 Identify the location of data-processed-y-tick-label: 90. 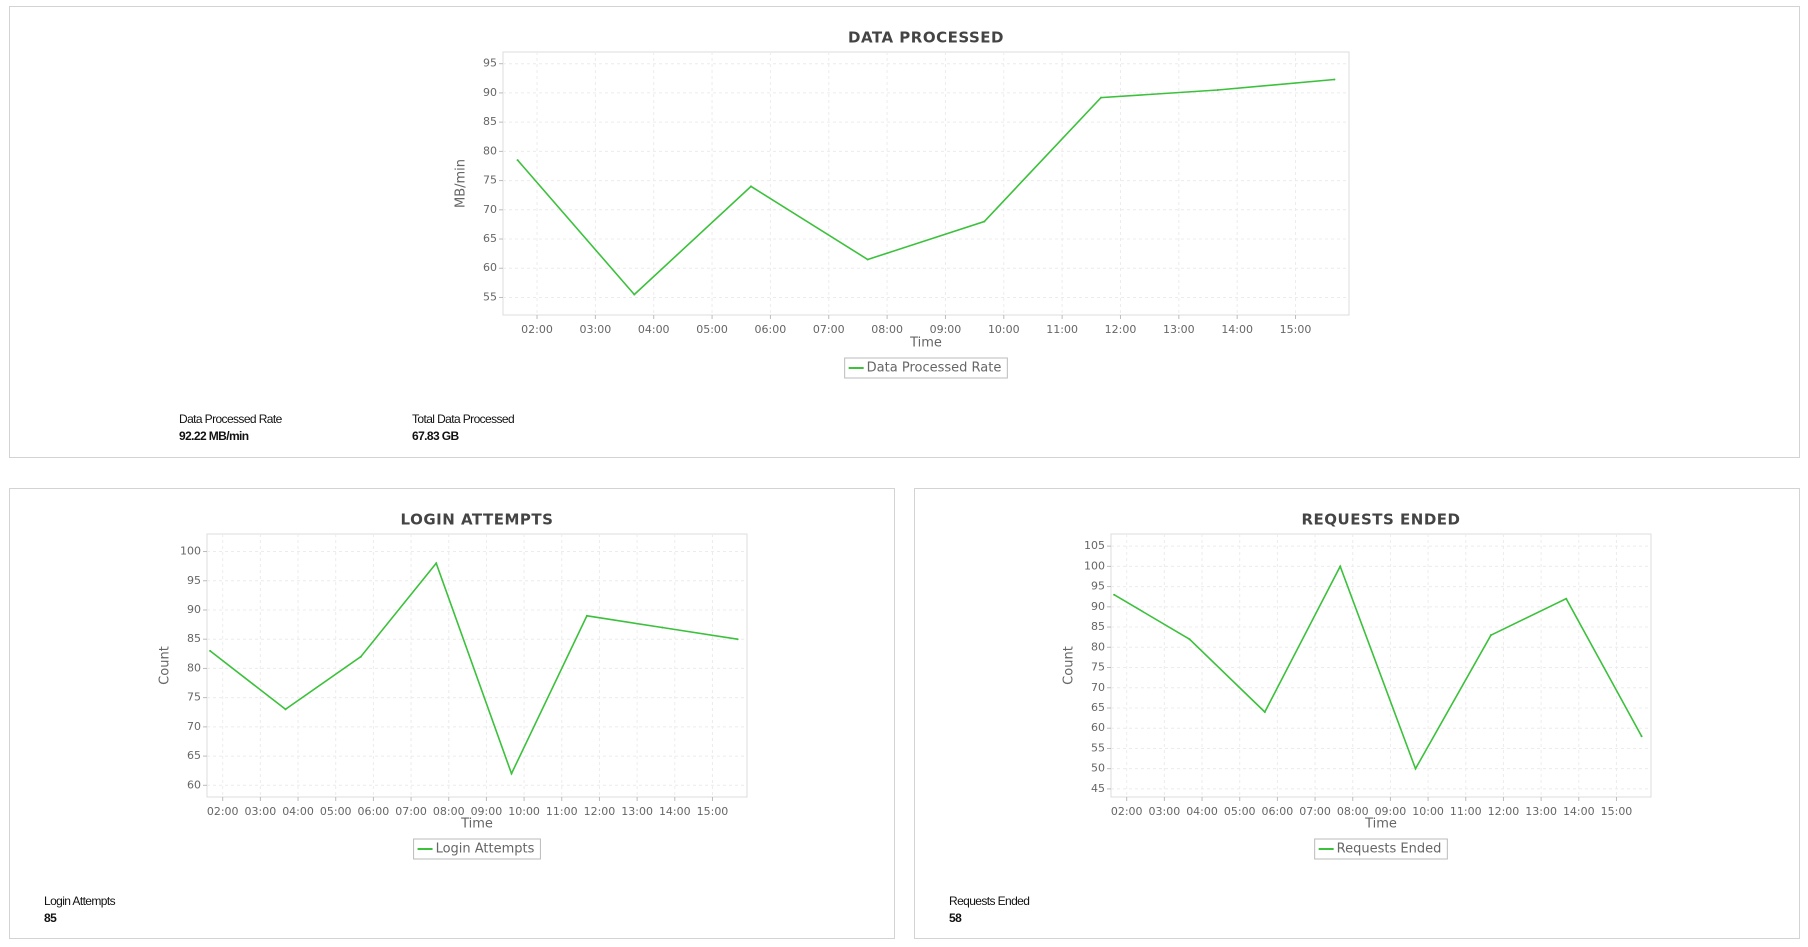
(490, 92).